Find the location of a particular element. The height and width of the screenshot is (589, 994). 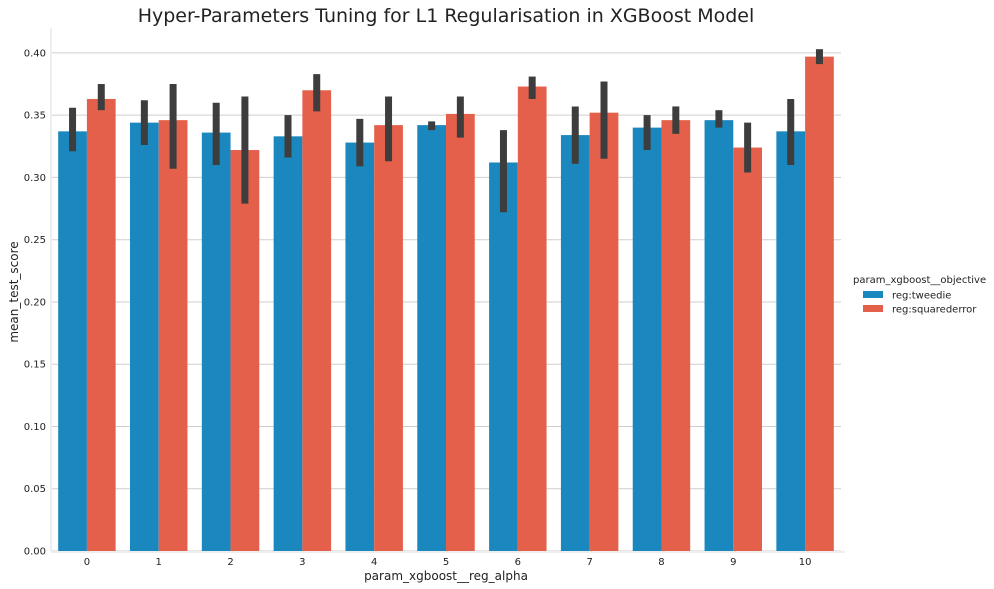

y-tick-label: 0.30 is located at coordinates (35, 178).